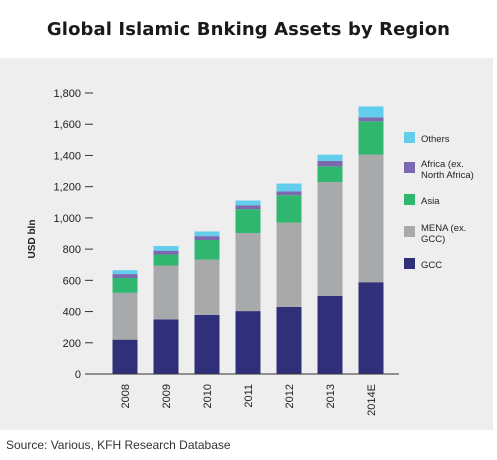 This screenshot has width=497, height=460. I want to click on bar-2008-africa-ex-north-africa, so click(125, 276).